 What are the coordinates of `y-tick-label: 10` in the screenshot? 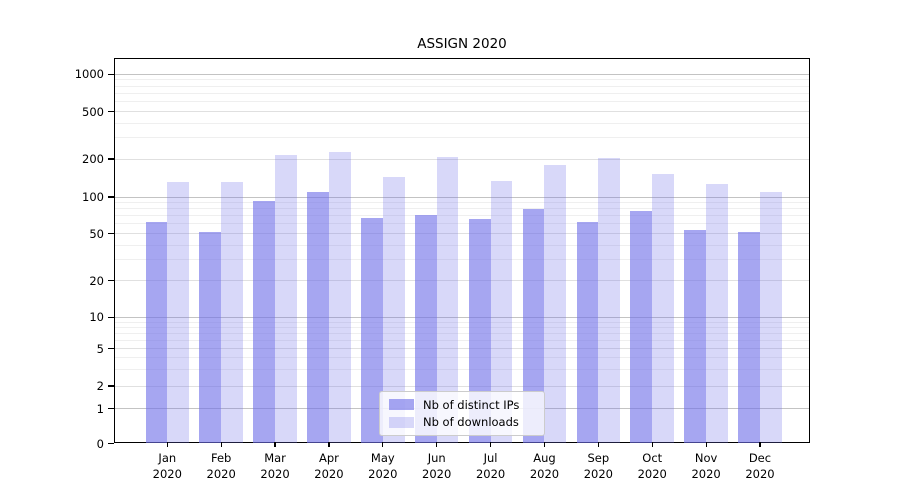 It's located at (96, 317).